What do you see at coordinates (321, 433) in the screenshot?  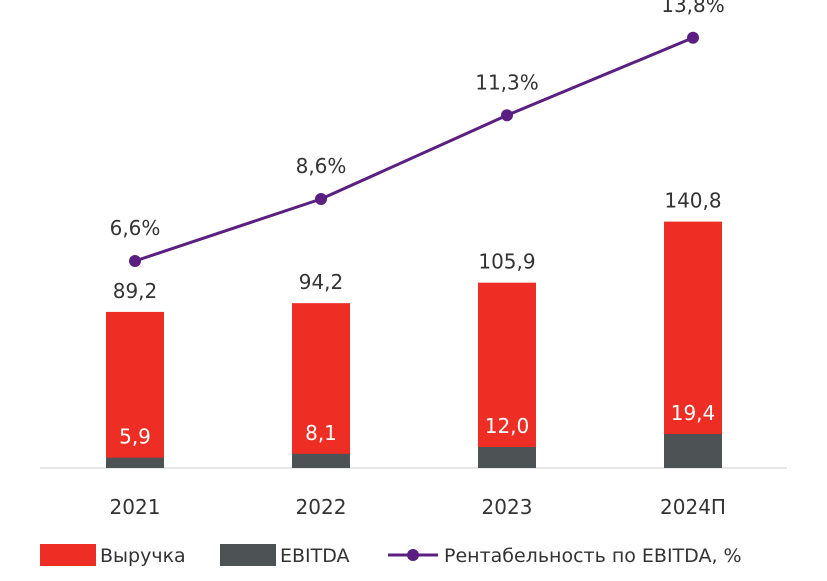 I see `label-ebitda-2022: 8,1` at bounding box center [321, 433].